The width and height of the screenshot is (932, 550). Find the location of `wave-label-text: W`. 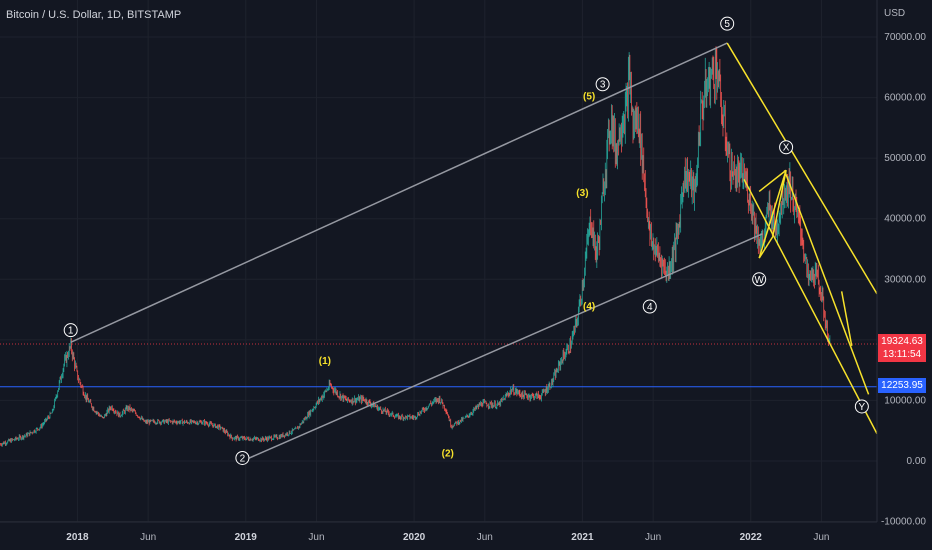

wave-label-text: W is located at coordinates (759, 280).